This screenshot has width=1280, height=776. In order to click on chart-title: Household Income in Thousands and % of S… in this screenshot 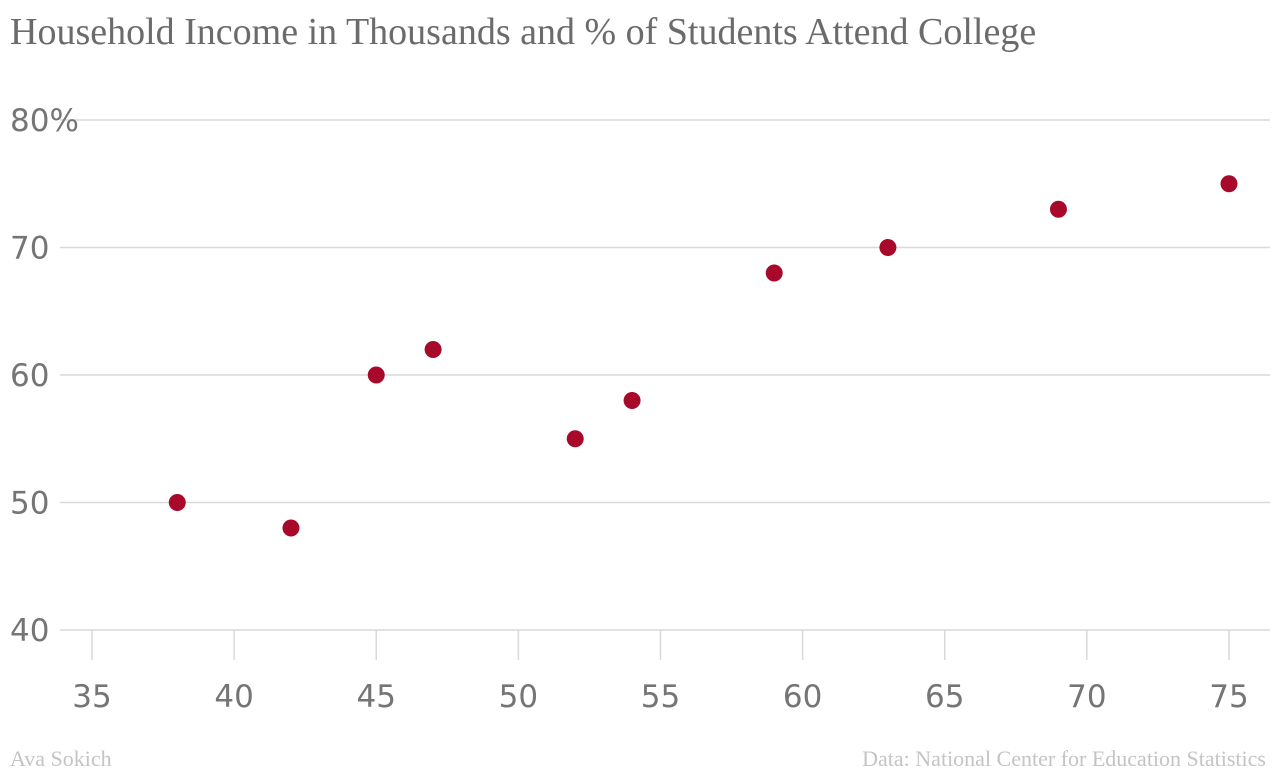, I will do `click(523, 32)`.